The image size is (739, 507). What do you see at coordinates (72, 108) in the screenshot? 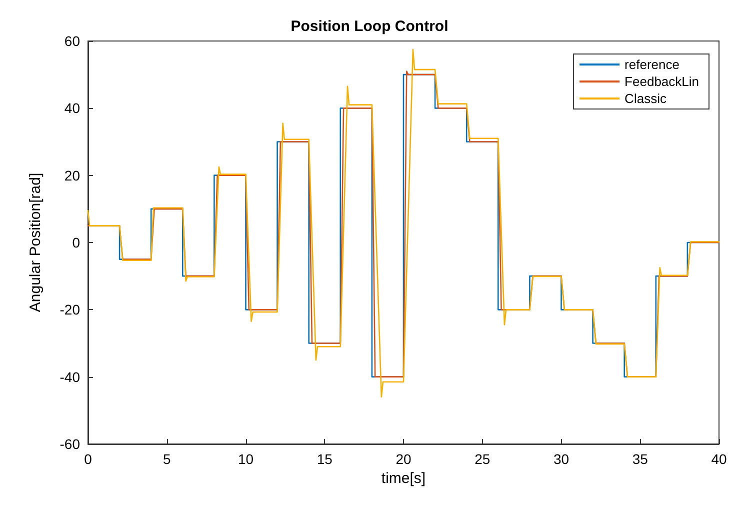
I see `y-tick-label: 40` at bounding box center [72, 108].